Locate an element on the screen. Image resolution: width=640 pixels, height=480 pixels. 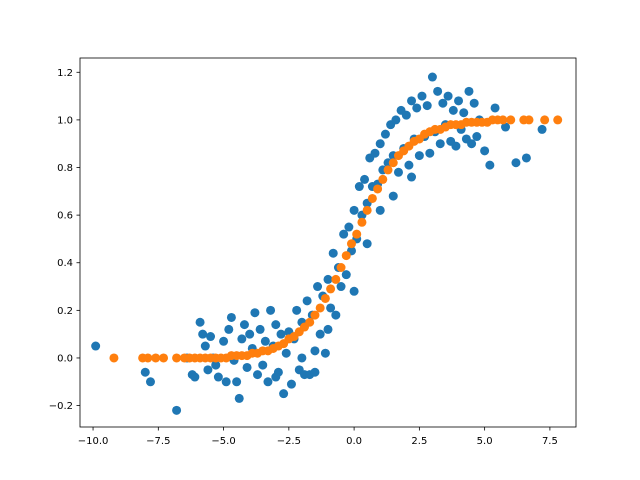
y-tick-label: 1.2 is located at coordinates (65, 73).